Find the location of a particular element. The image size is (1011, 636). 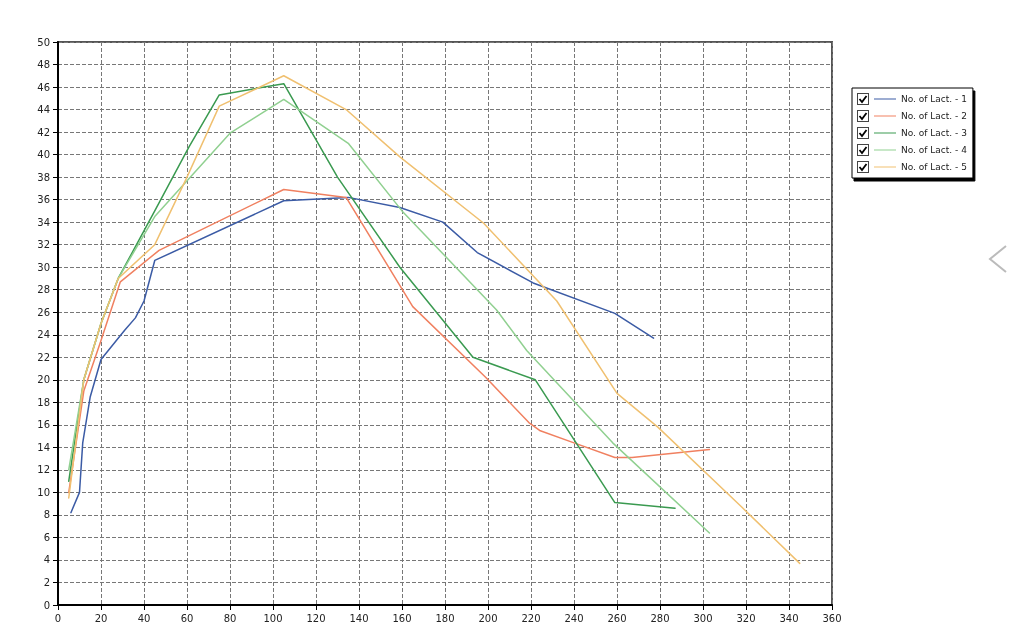

x-tick-label: 100 is located at coordinates (273, 618).